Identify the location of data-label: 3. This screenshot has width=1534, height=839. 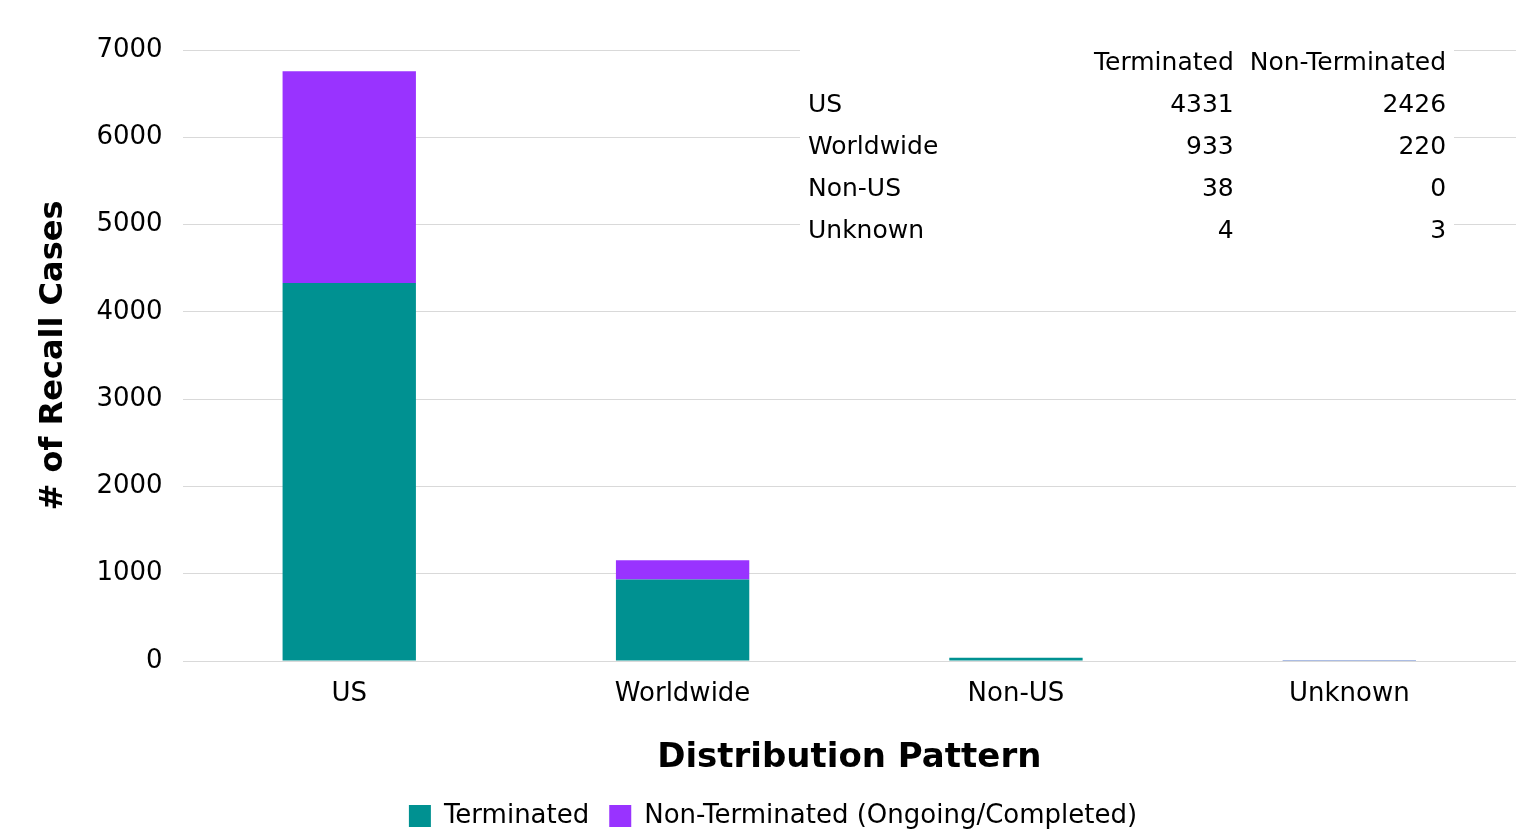
(1438, 229).